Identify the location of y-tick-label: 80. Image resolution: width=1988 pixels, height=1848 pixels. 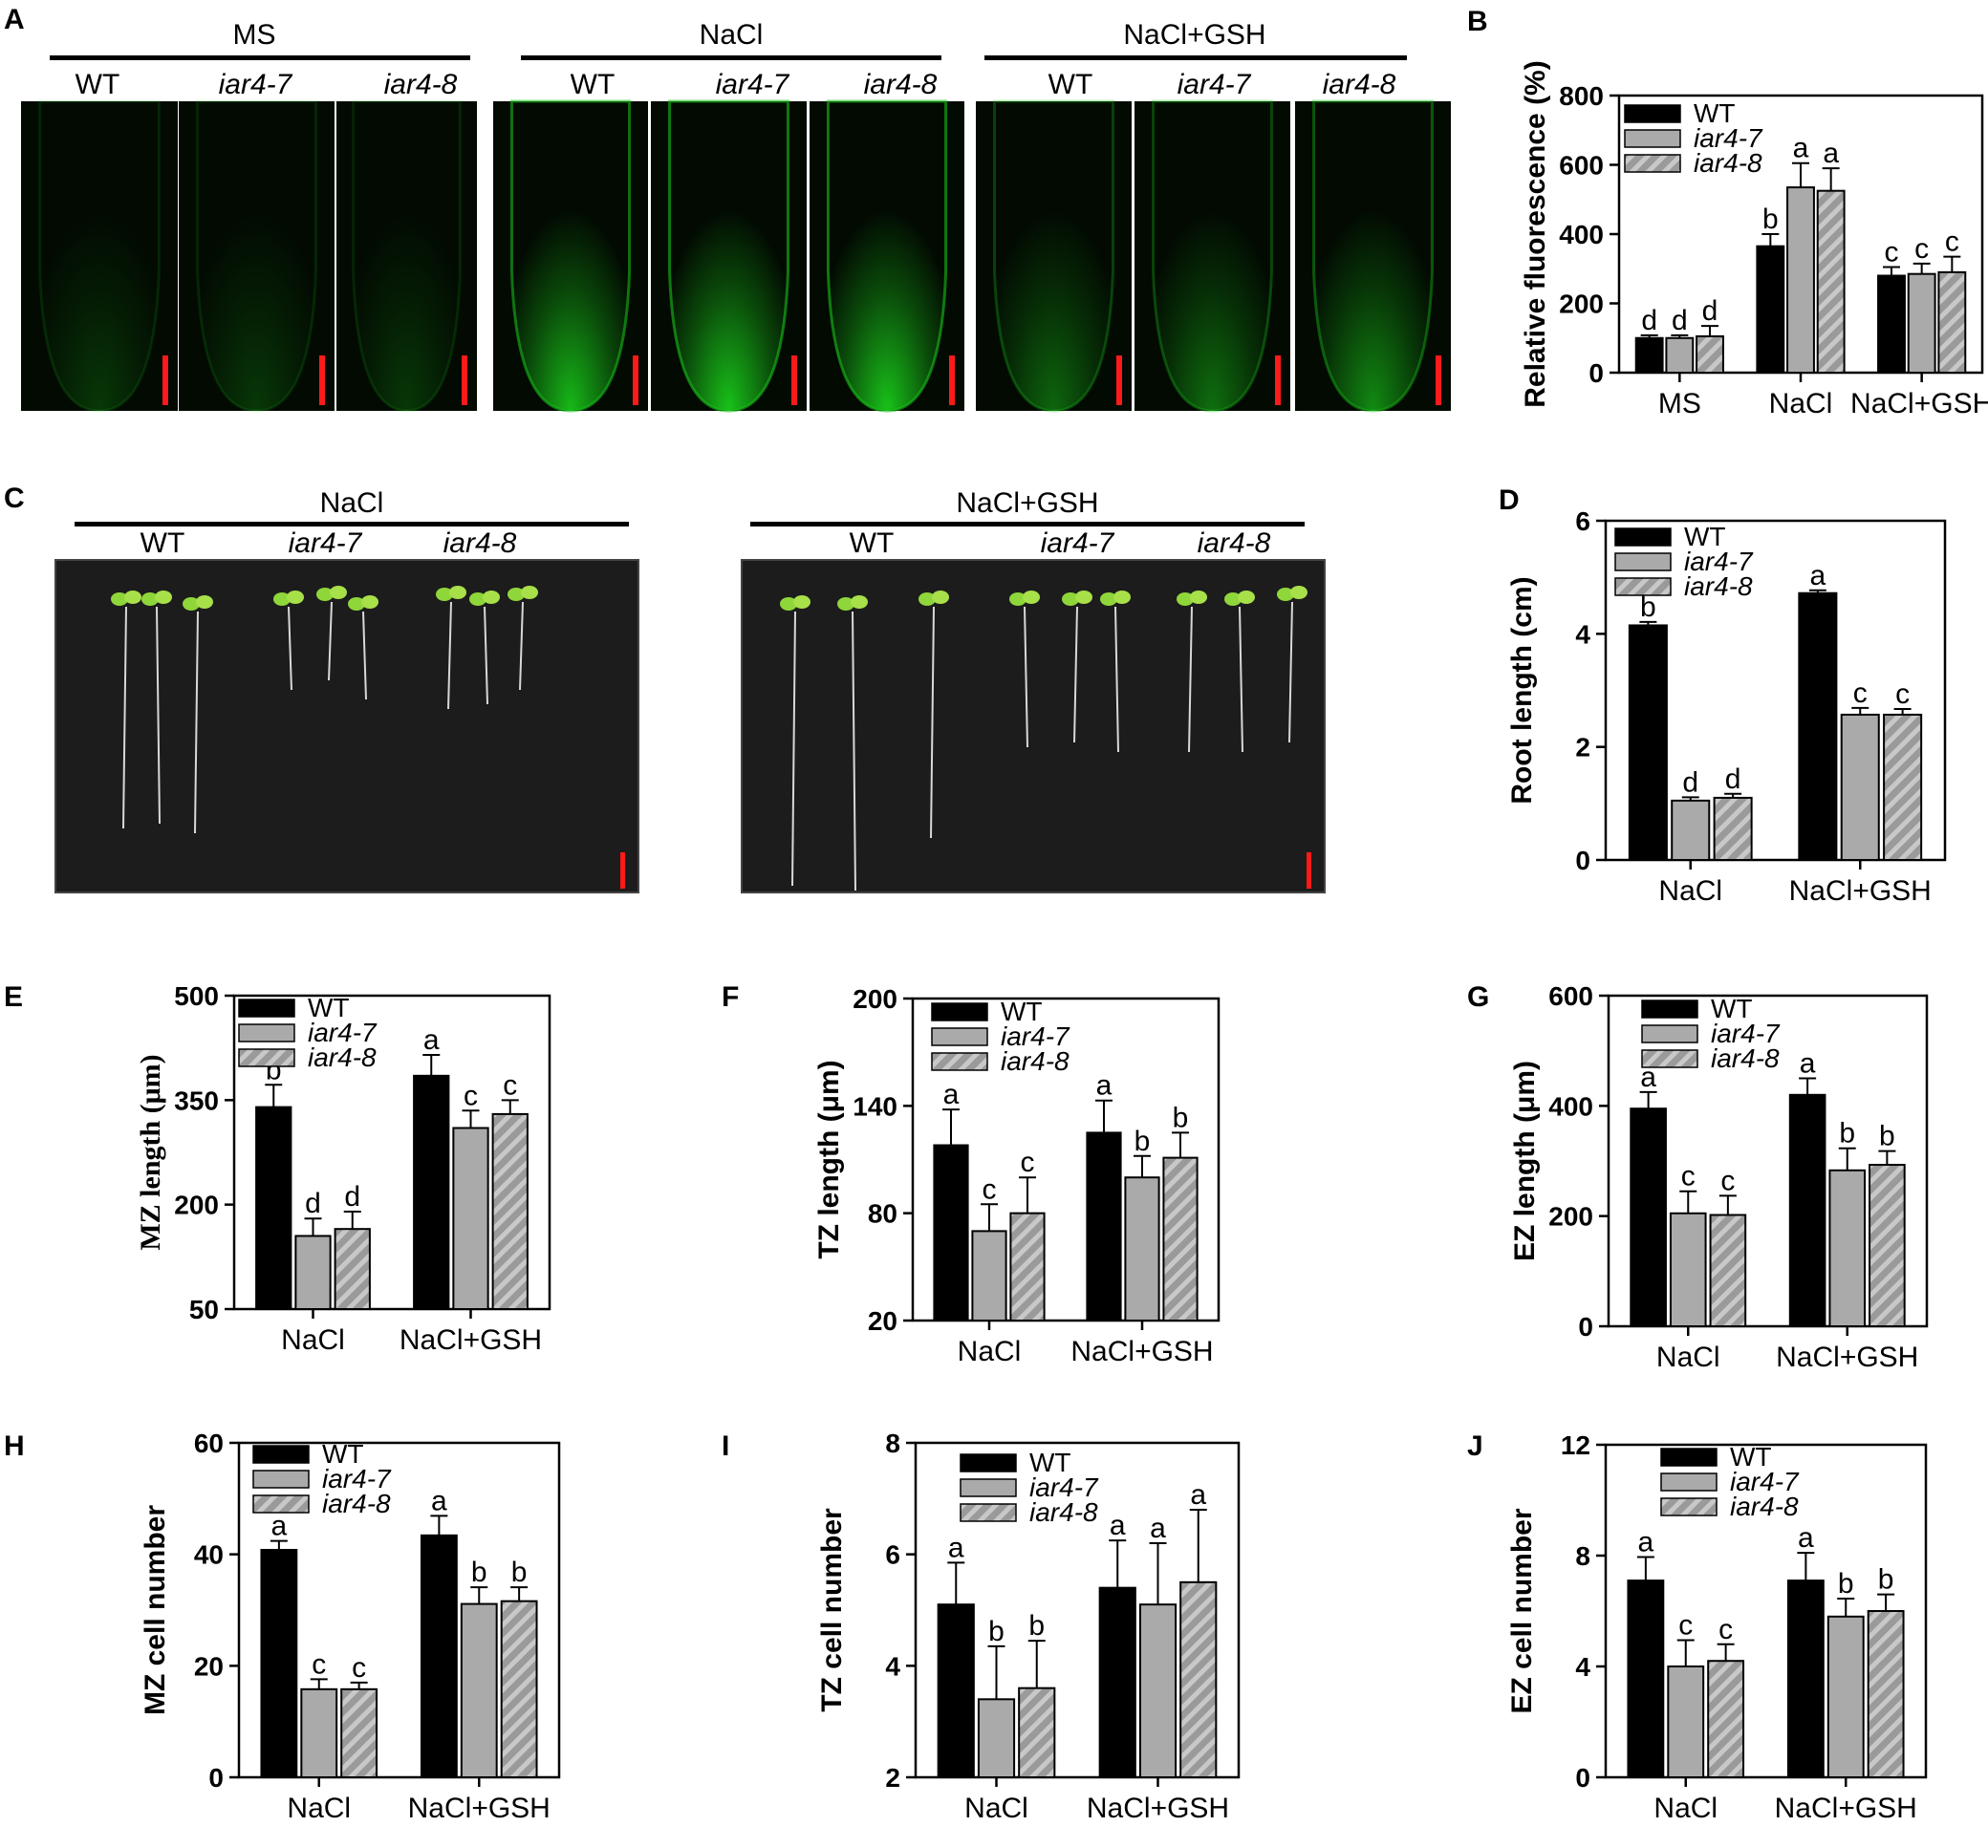
(883, 1214).